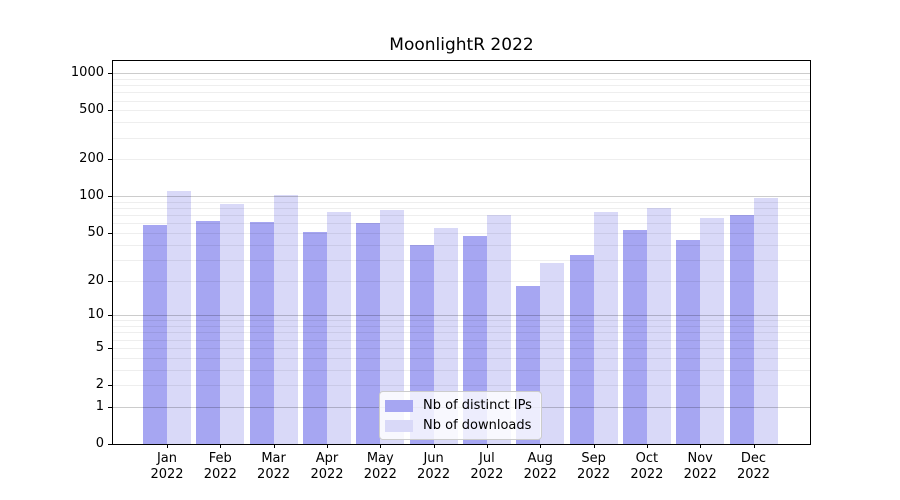 The width and height of the screenshot is (900, 500). I want to click on bar-dec-downloads, so click(765, 321).